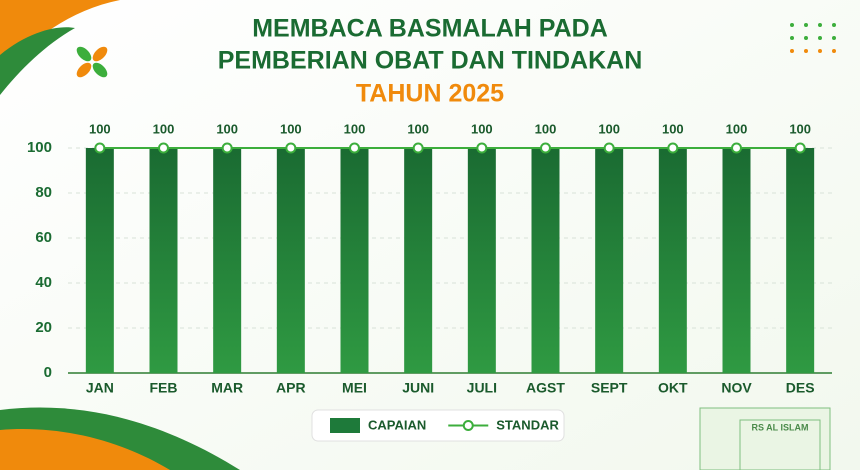  Describe the element at coordinates (39, 147) in the screenshot. I see `y-tick-label: 100` at that location.